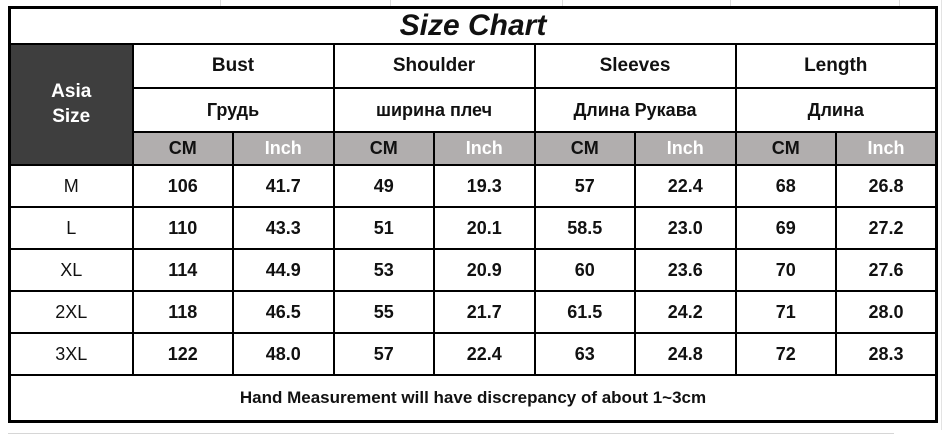 This screenshot has height=435, width=944. I want to click on measurement-value: 106, so click(182, 186).